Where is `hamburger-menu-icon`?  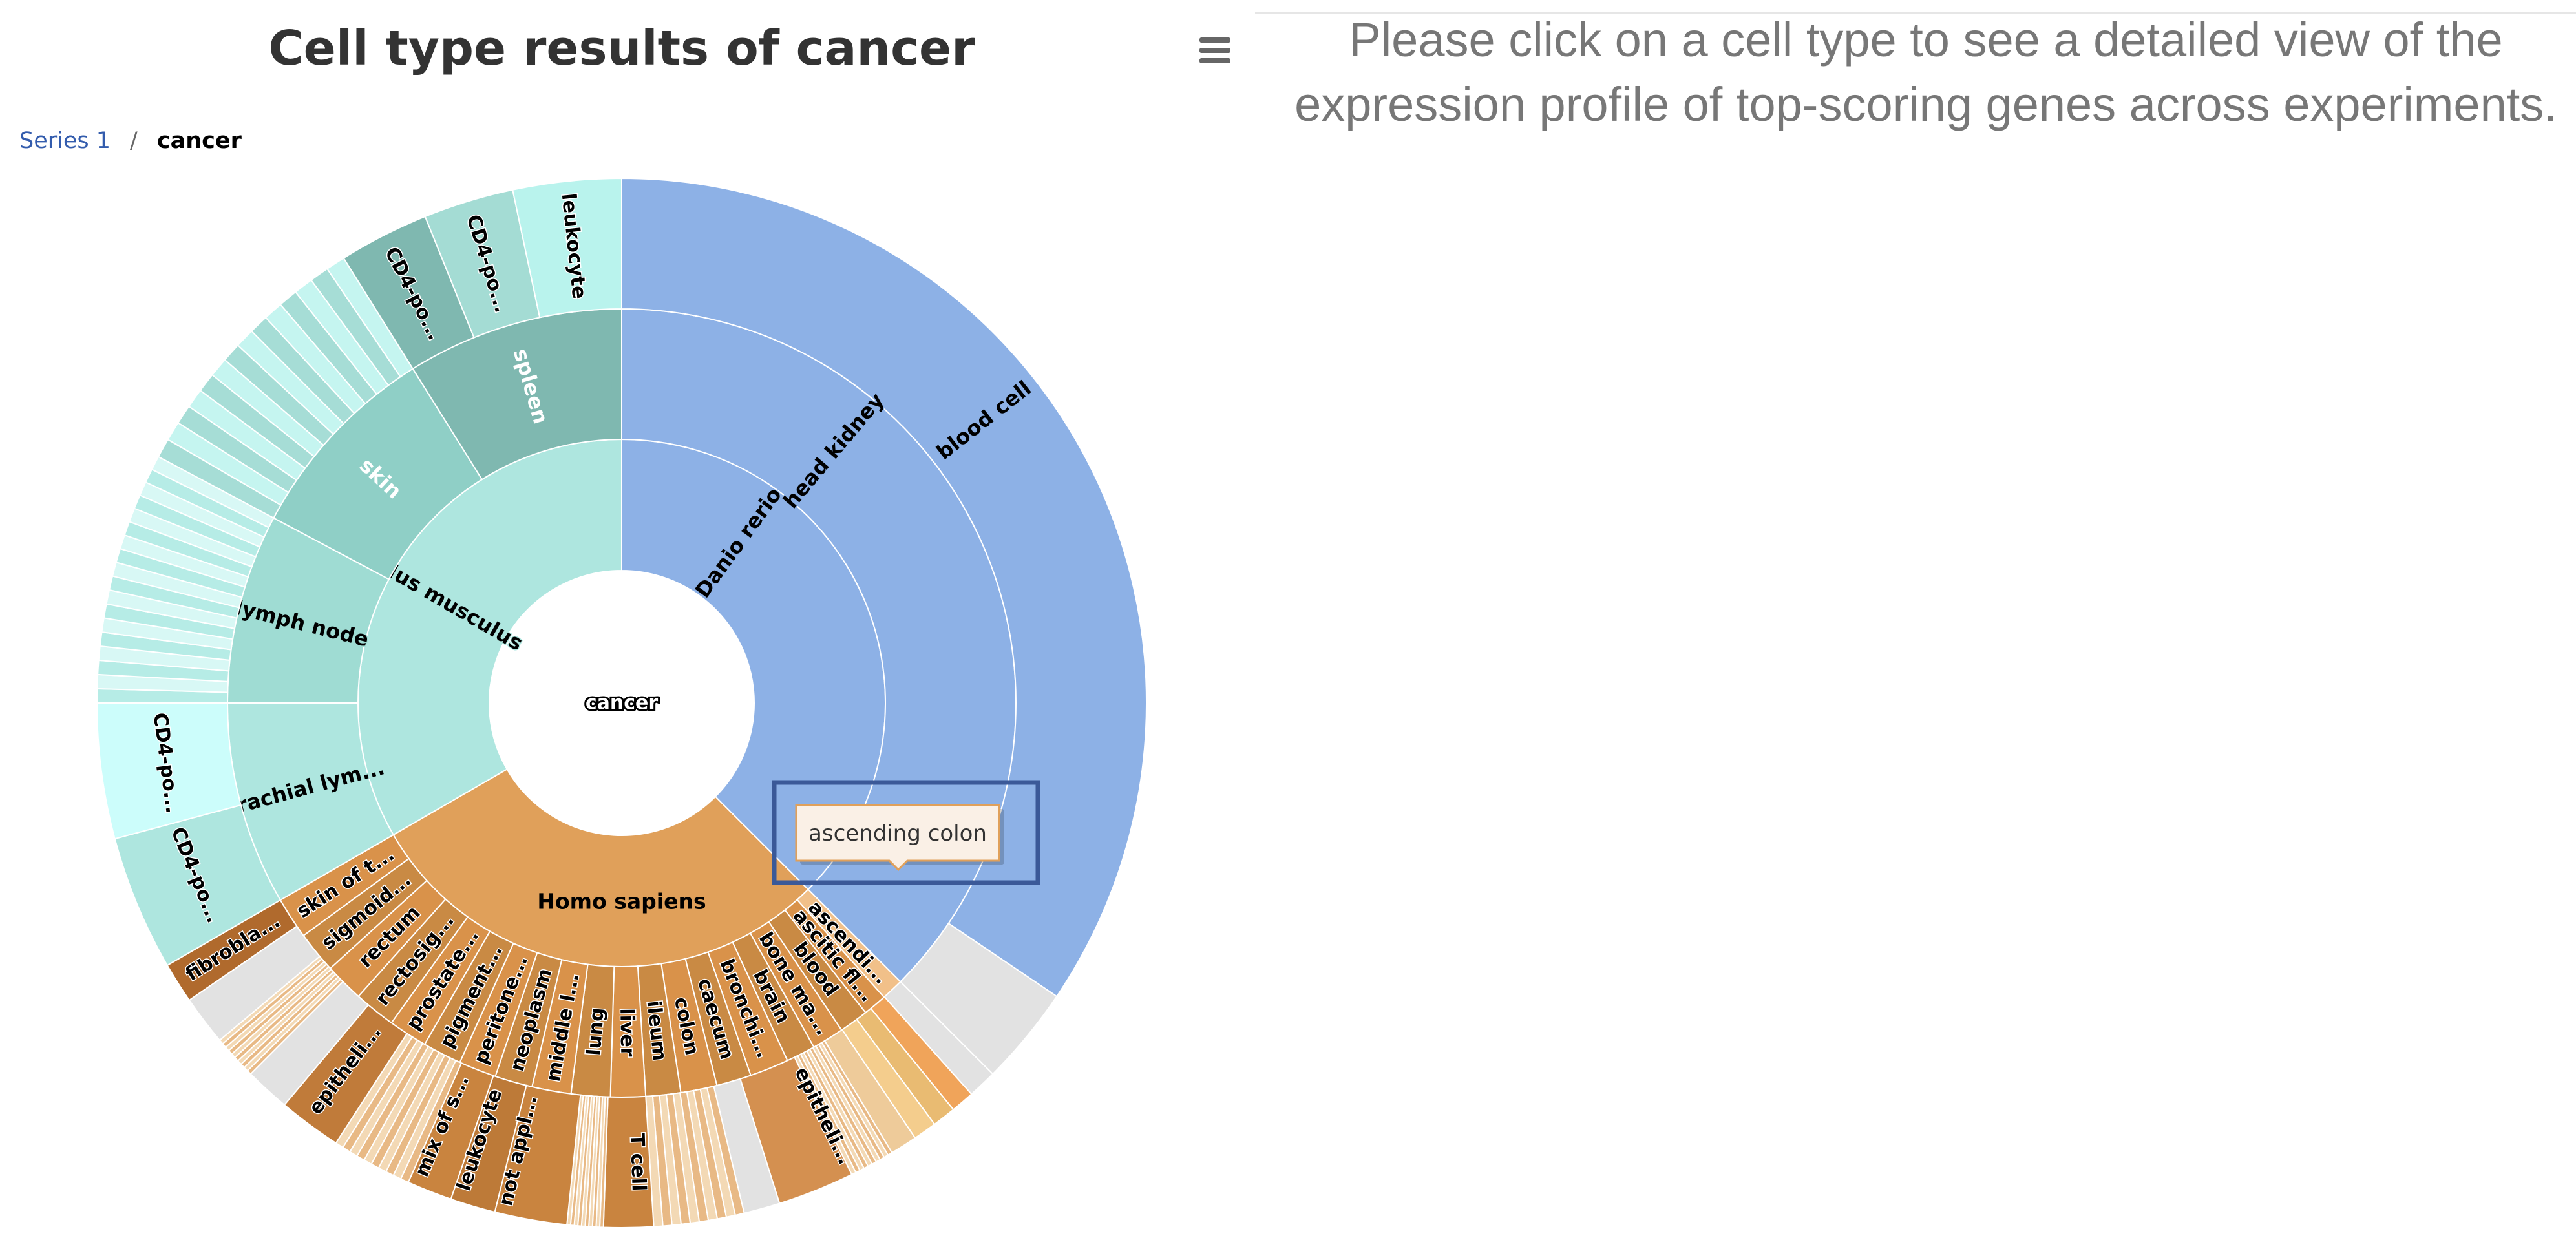 hamburger-menu-icon is located at coordinates (1215, 49).